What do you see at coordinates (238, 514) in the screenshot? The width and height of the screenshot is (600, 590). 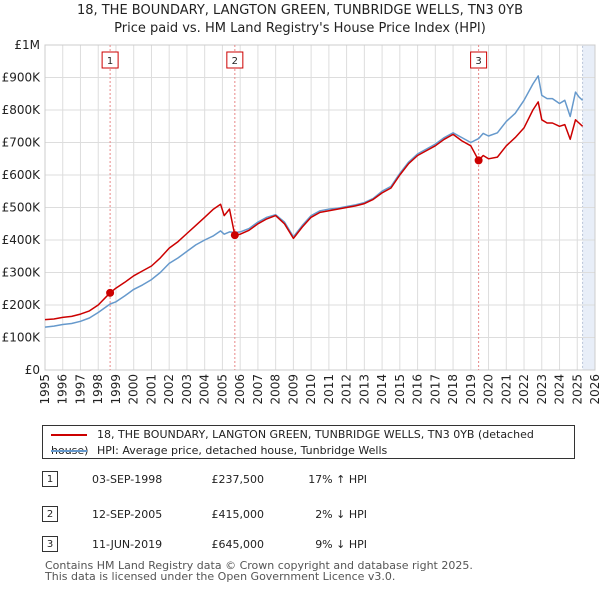 I see `sale-price: £415,000` at bounding box center [238, 514].